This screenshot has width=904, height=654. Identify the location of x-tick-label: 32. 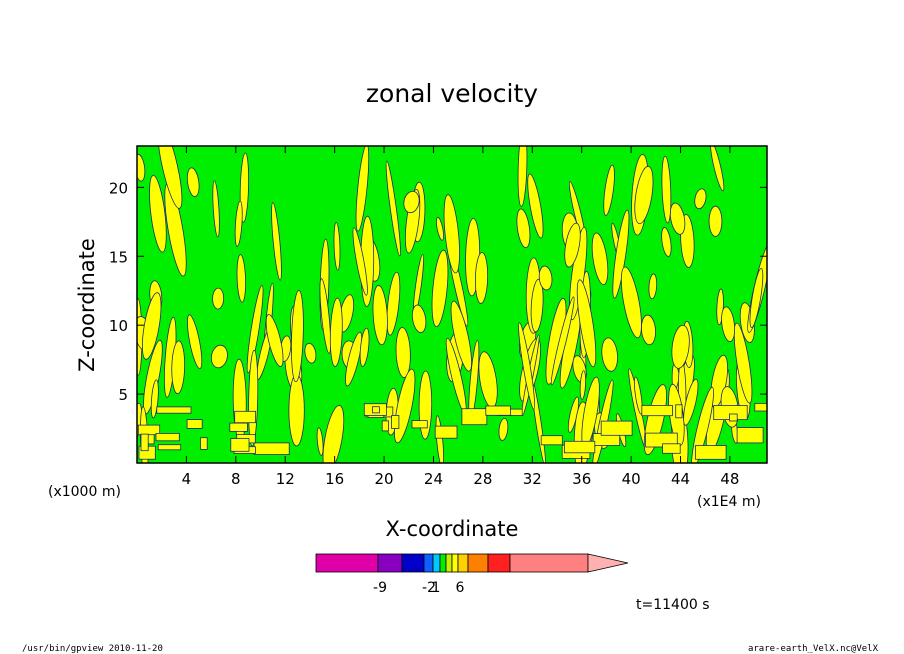
(532, 479).